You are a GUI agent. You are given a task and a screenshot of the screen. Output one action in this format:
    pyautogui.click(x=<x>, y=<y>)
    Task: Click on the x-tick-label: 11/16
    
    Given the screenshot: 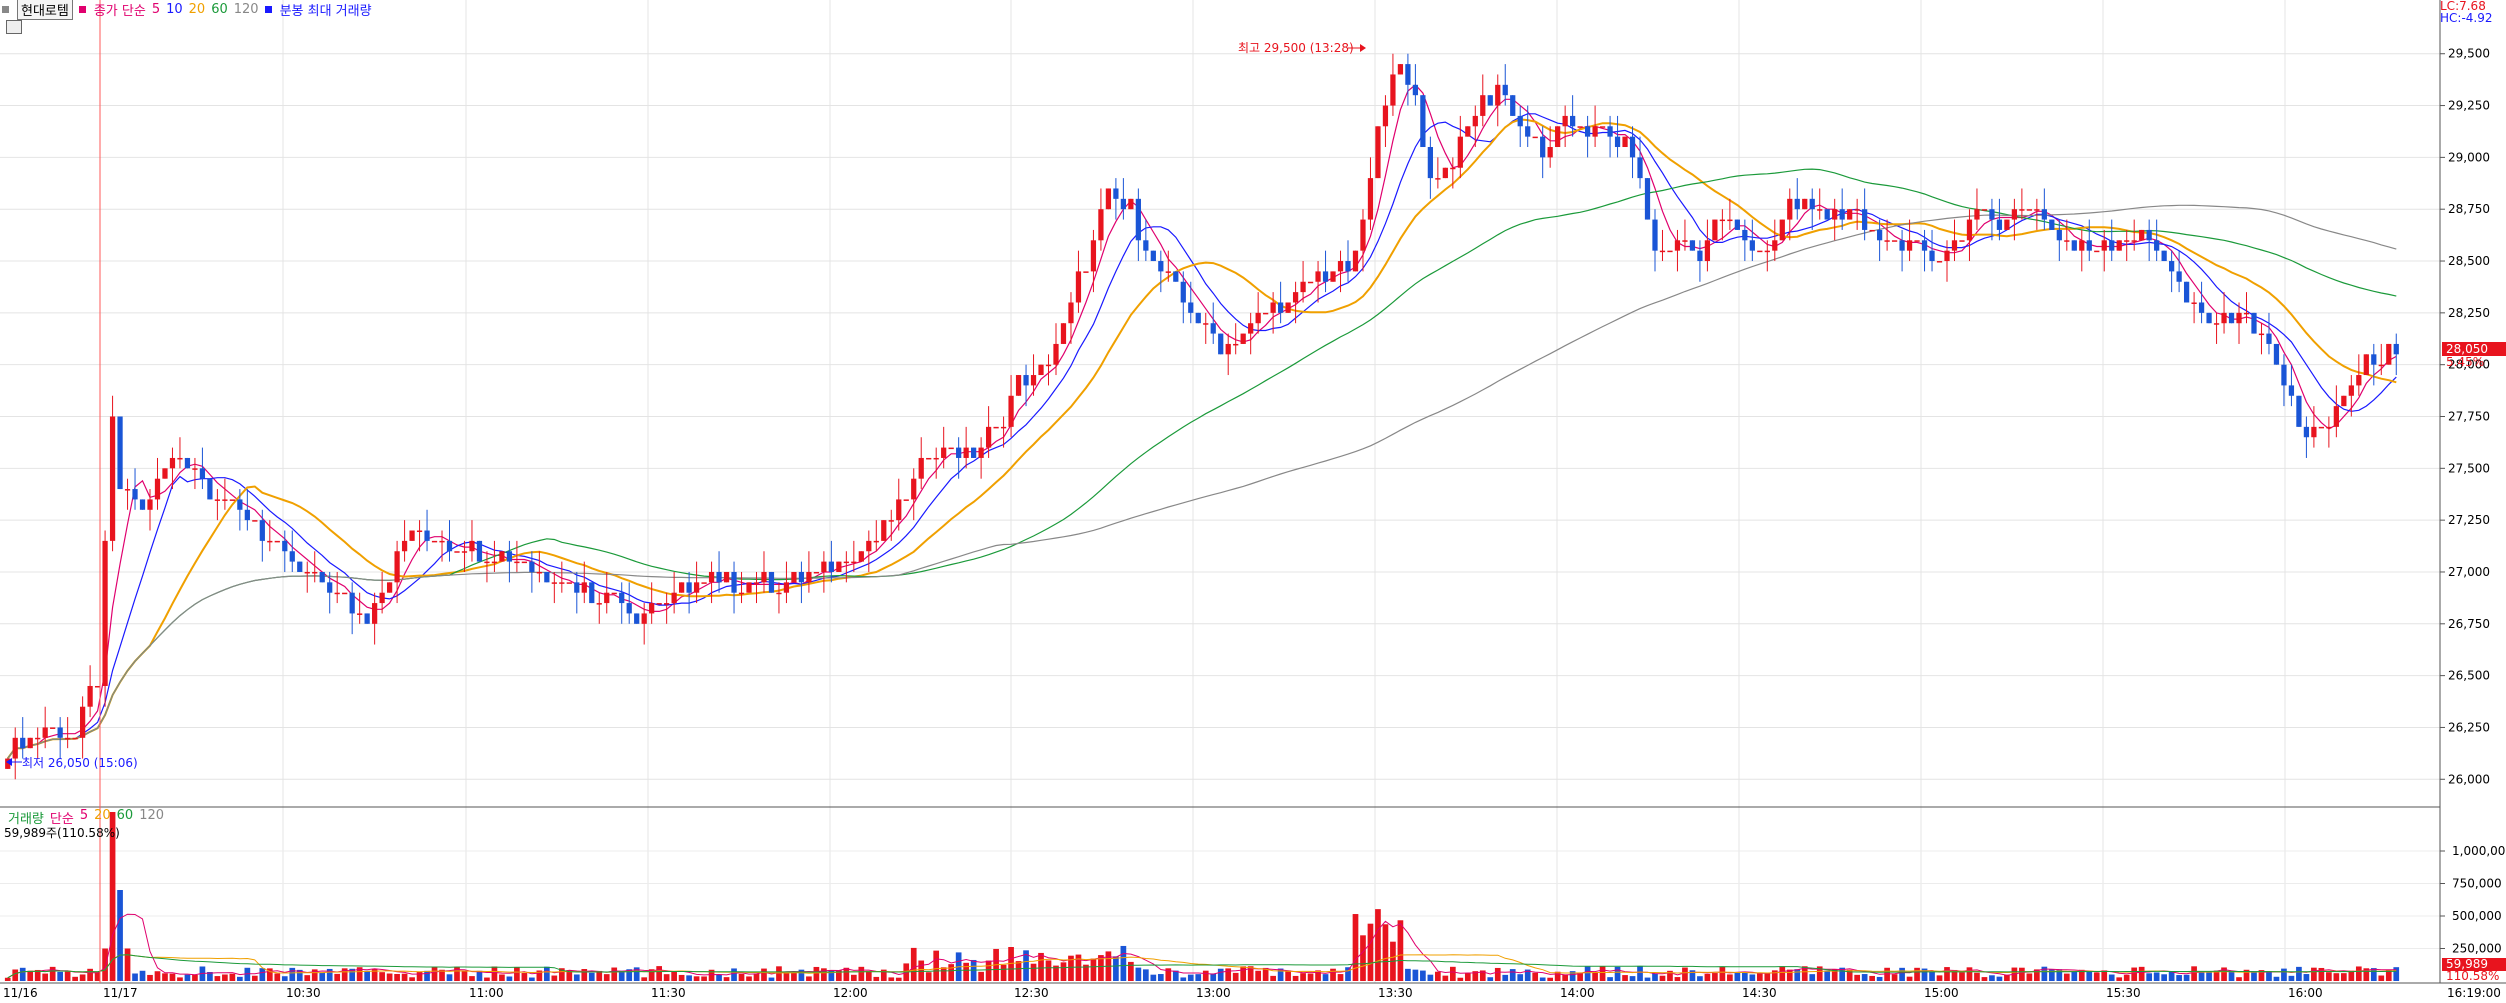 What is the action you would take?
    pyautogui.click(x=20, y=993)
    